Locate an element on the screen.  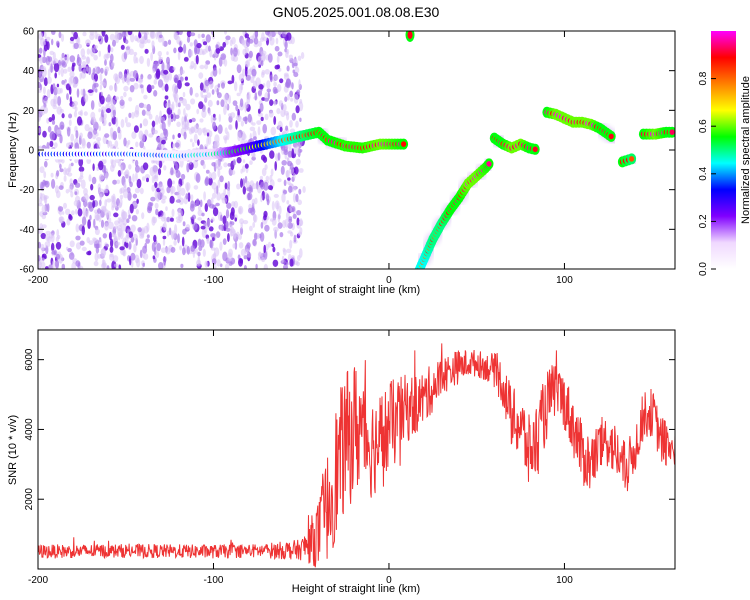
colorbar-gradient is located at coordinates (723, 150).